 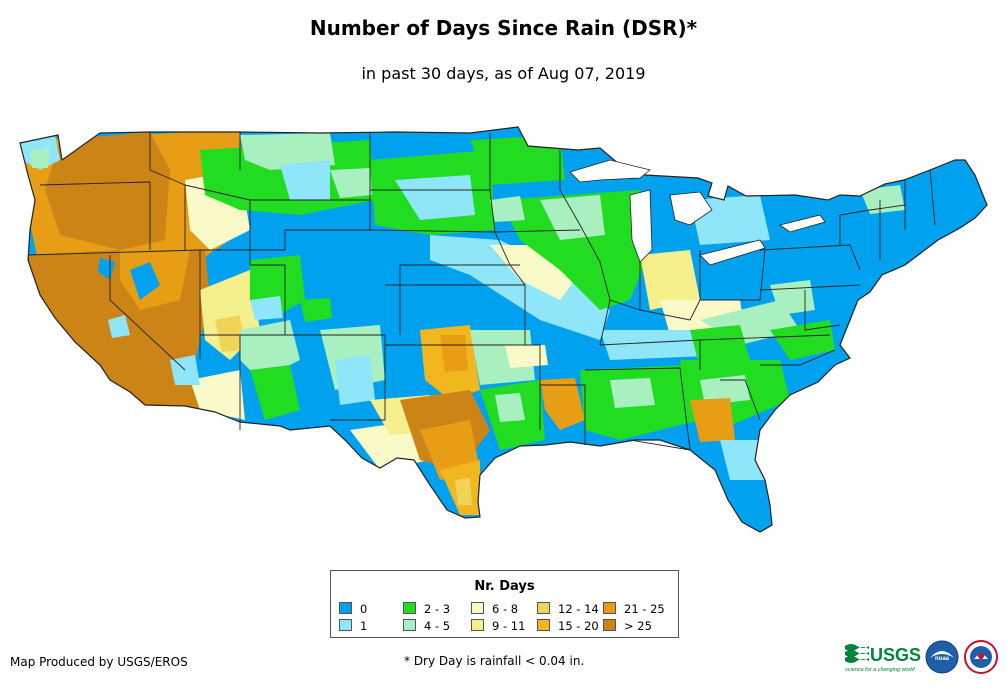 What do you see at coordinates (981, 657) in the screenshot?
I see `nws-logo` at bounding box center [981, 657].